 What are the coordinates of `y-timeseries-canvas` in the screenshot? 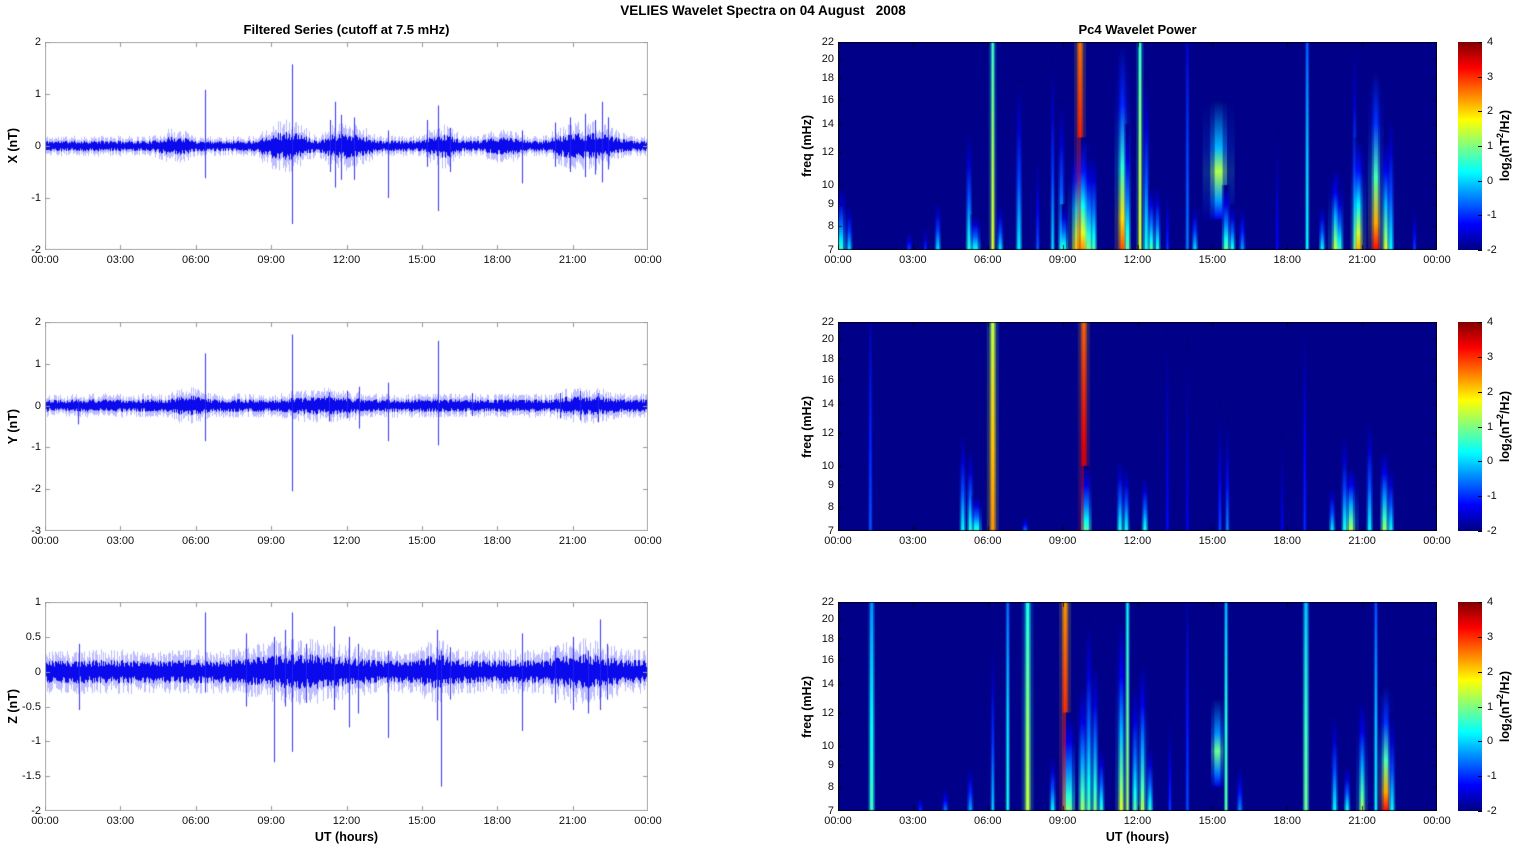 It's located at (346, 426).